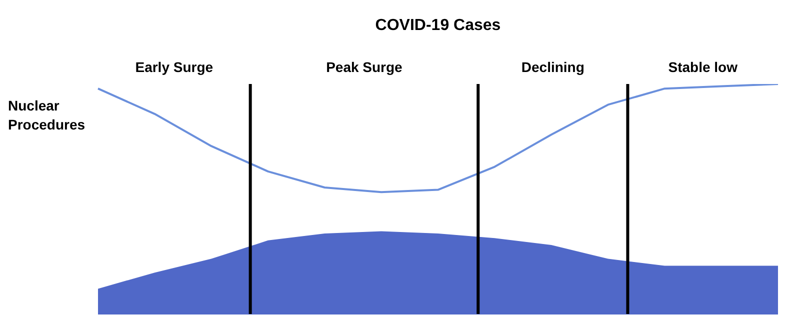 The image size is (797, 325). What do you see at coordinates (174, 67) in the screenshot?
I see `text: Early Surge` at bounding box center [174, 67].